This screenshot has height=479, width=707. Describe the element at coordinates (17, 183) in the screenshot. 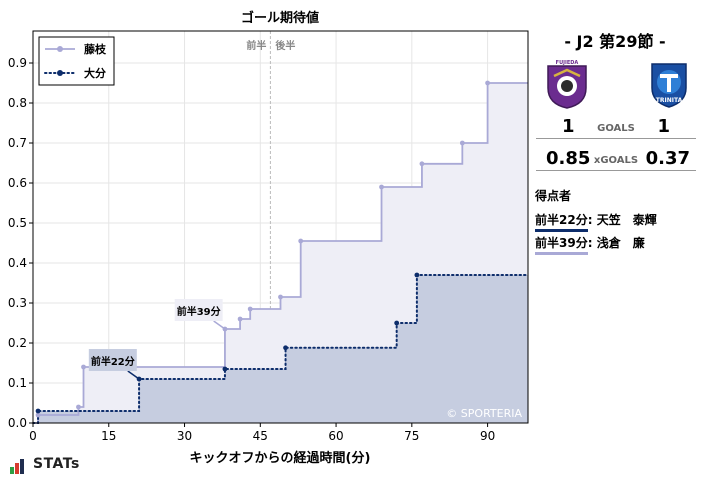

I see `y-tick-label: 0.6` at that location.